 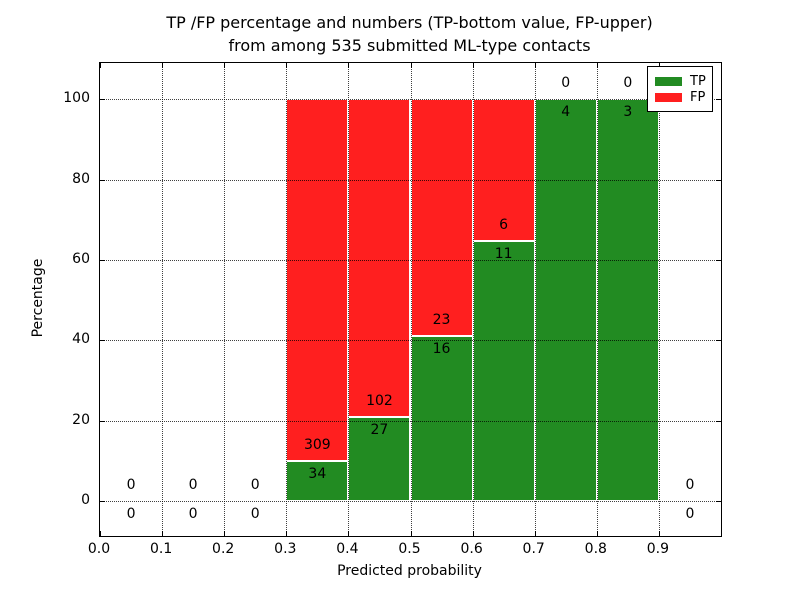 I want to click on x-tick-label: 0.2, so click(x=223, y=549).